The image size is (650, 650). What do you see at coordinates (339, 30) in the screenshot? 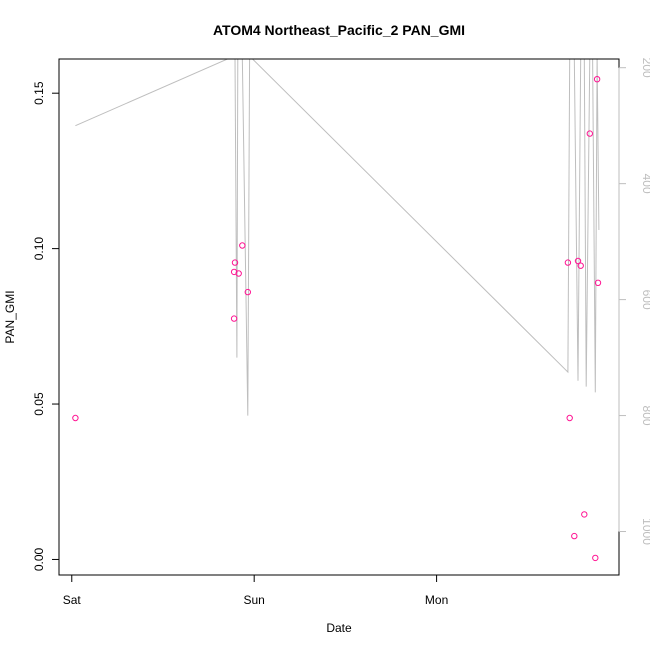
I see `chart-title: ATOM4 Northeast_Pacific_2 PAN_GMI` at bounding box center [339, 30].